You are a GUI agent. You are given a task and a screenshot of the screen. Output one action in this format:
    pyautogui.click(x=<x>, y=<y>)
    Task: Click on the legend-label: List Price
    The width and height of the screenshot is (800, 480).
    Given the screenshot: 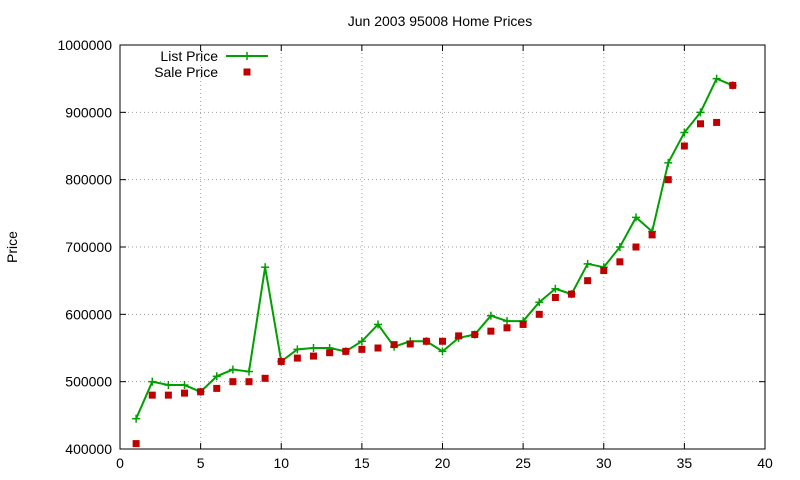 What is the action you would take?
    pyautogui.click(x=189, y=56)
    